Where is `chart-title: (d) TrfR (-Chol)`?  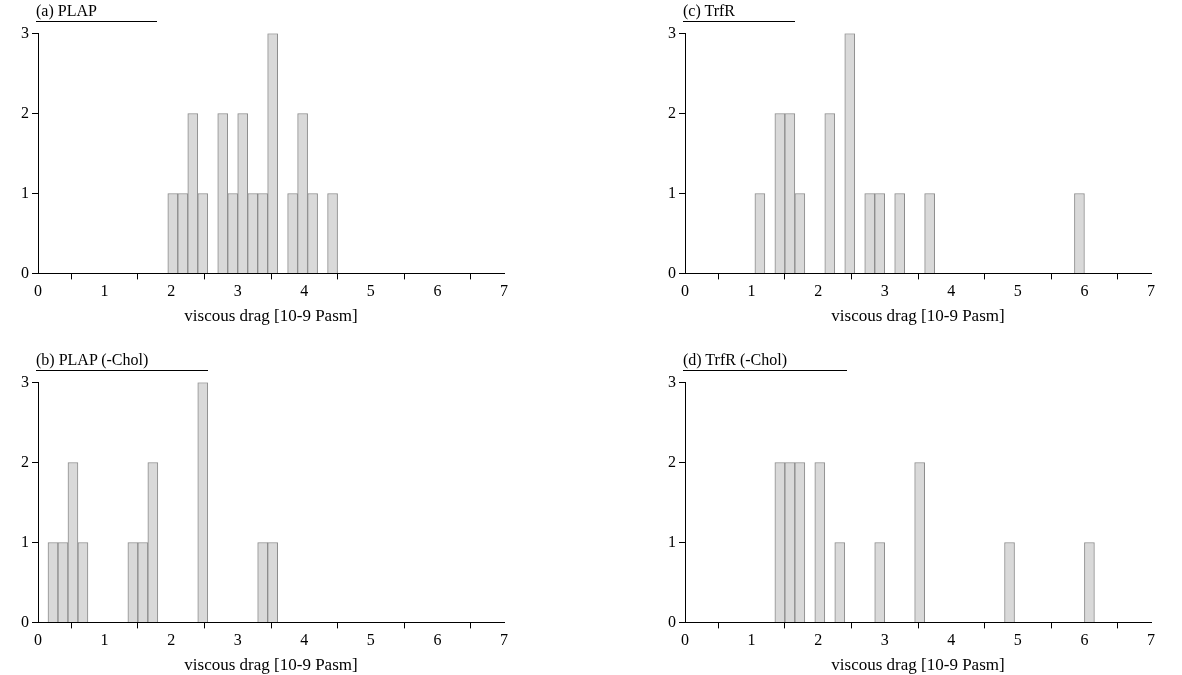
chart-title: (d) TrfR (-Chol) is located at coordinates (765, 360).